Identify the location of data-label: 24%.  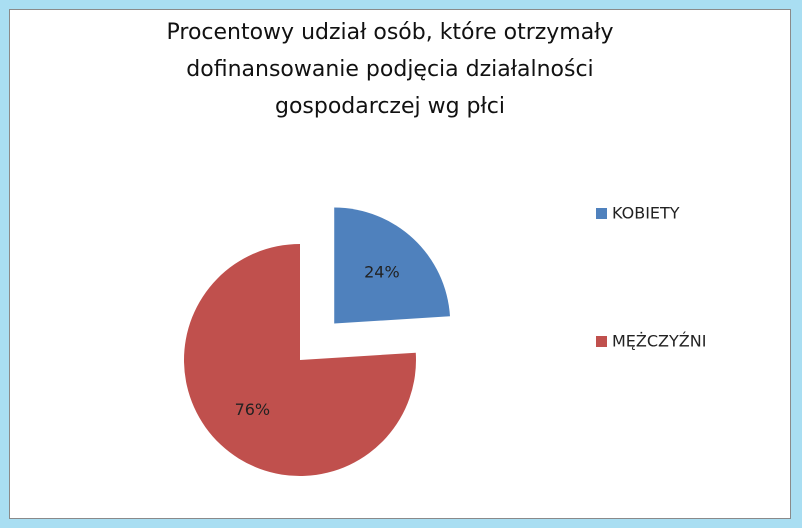
(382, 271).